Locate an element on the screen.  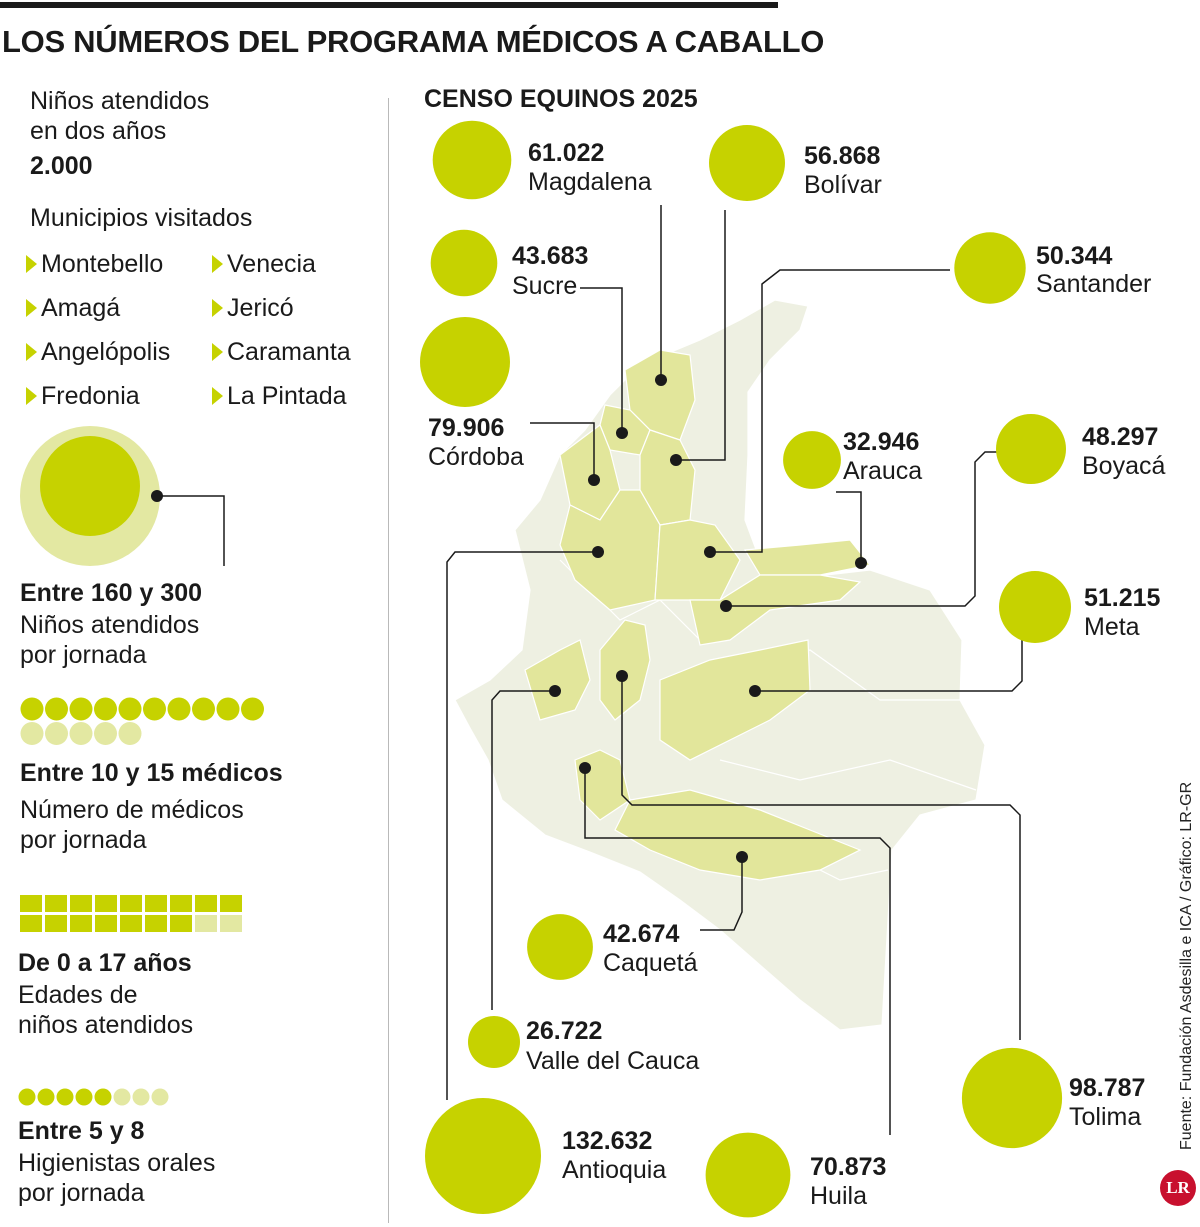
dot-antioquia is located at coordinates (598, 552).